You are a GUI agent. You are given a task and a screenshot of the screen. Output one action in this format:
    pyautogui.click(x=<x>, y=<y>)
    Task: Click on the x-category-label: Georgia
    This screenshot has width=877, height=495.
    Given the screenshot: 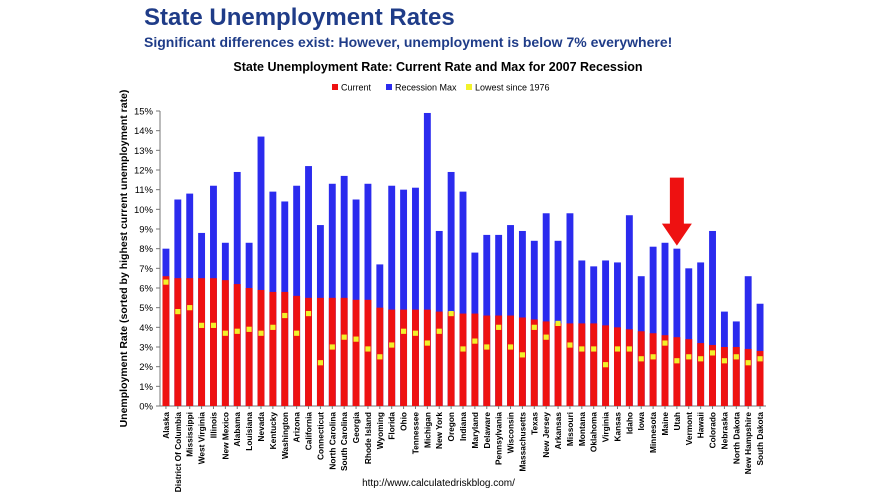 What is the action you would take?
    pyautogui.click(x=356, y=428)
    